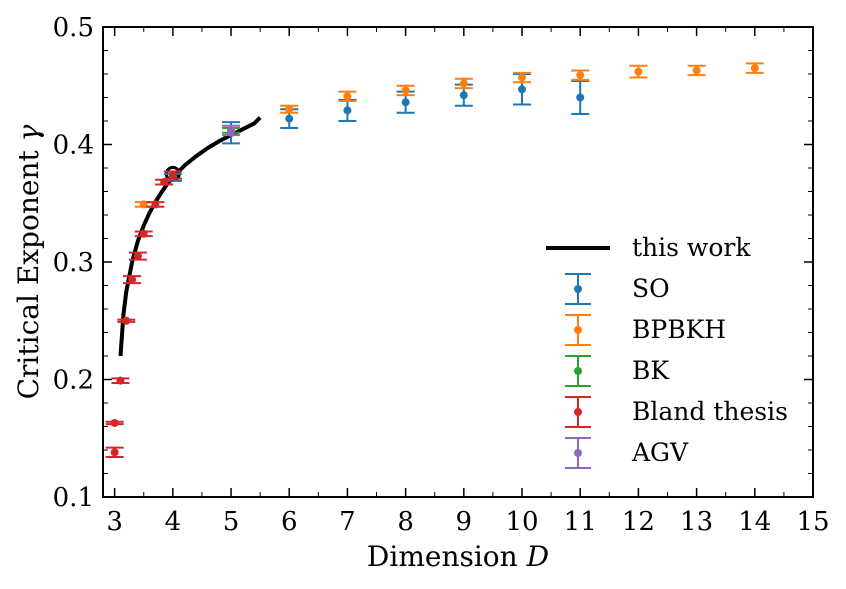  Describe the element at coordinates (173, 522) in the screenshot. I see `x-tick-label: 4` at that location.